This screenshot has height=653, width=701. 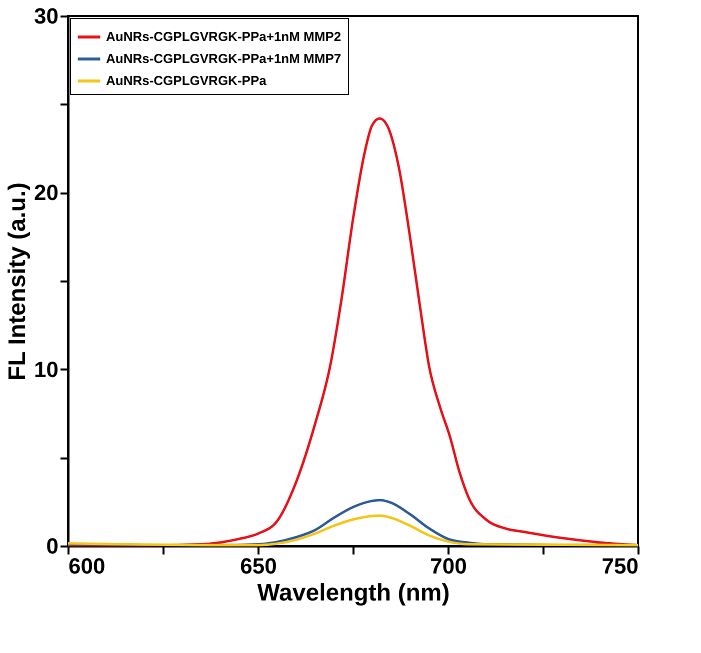 I want to click on legend-label: AuNRs-CGPLGVRGK-PPa+1nM MMP2, so click(x=224, y=36).